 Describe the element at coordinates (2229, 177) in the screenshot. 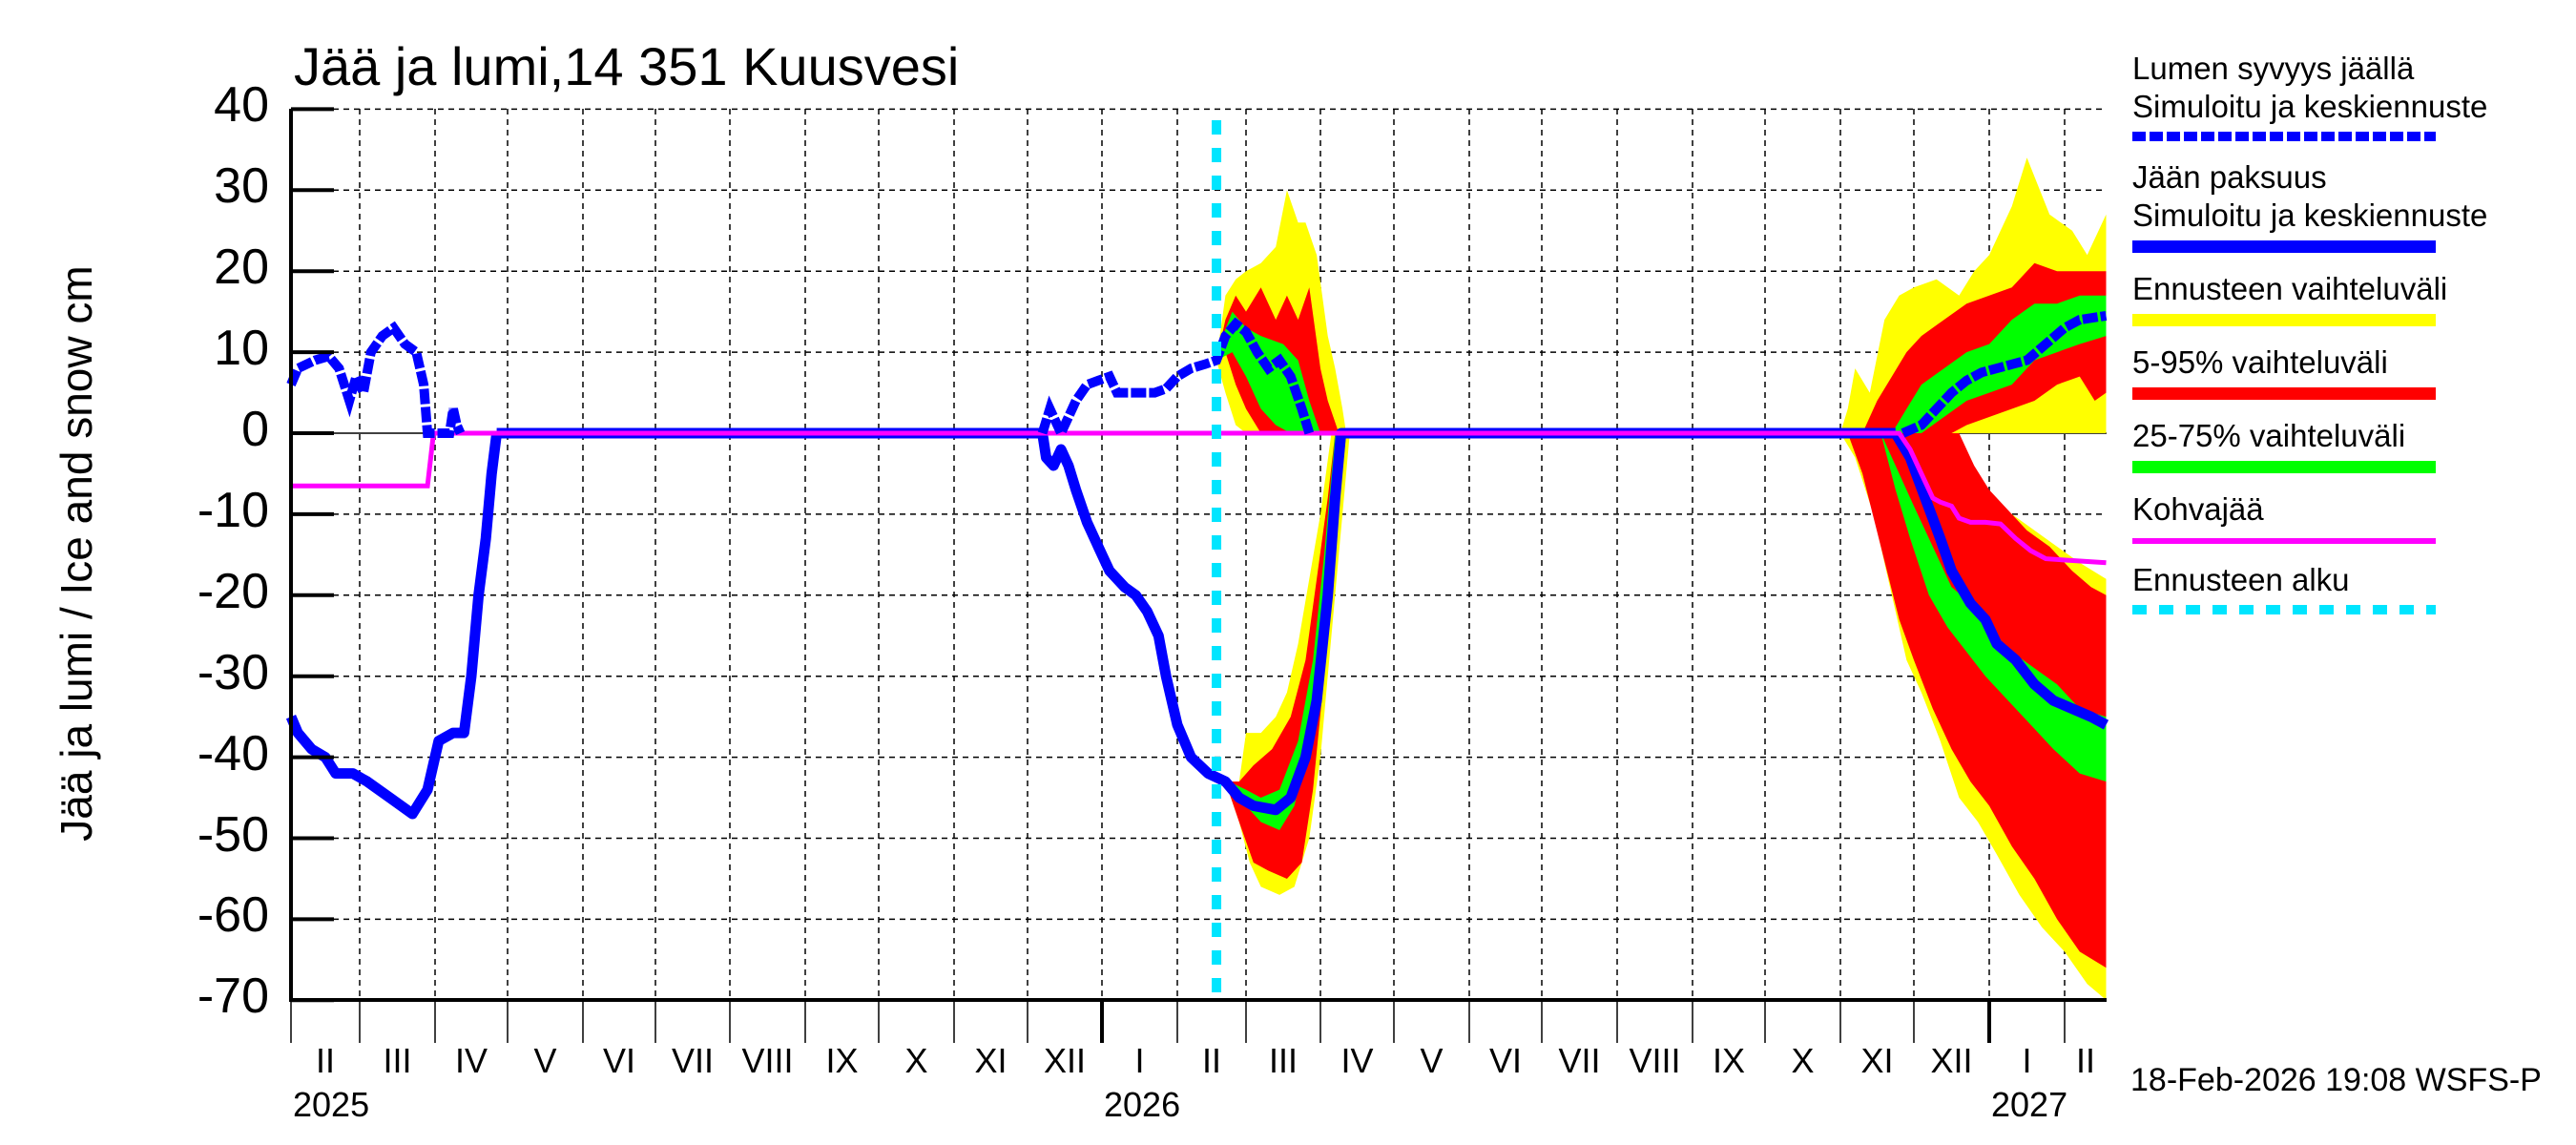

I see `legend-label: Jään paksuus` at that location.